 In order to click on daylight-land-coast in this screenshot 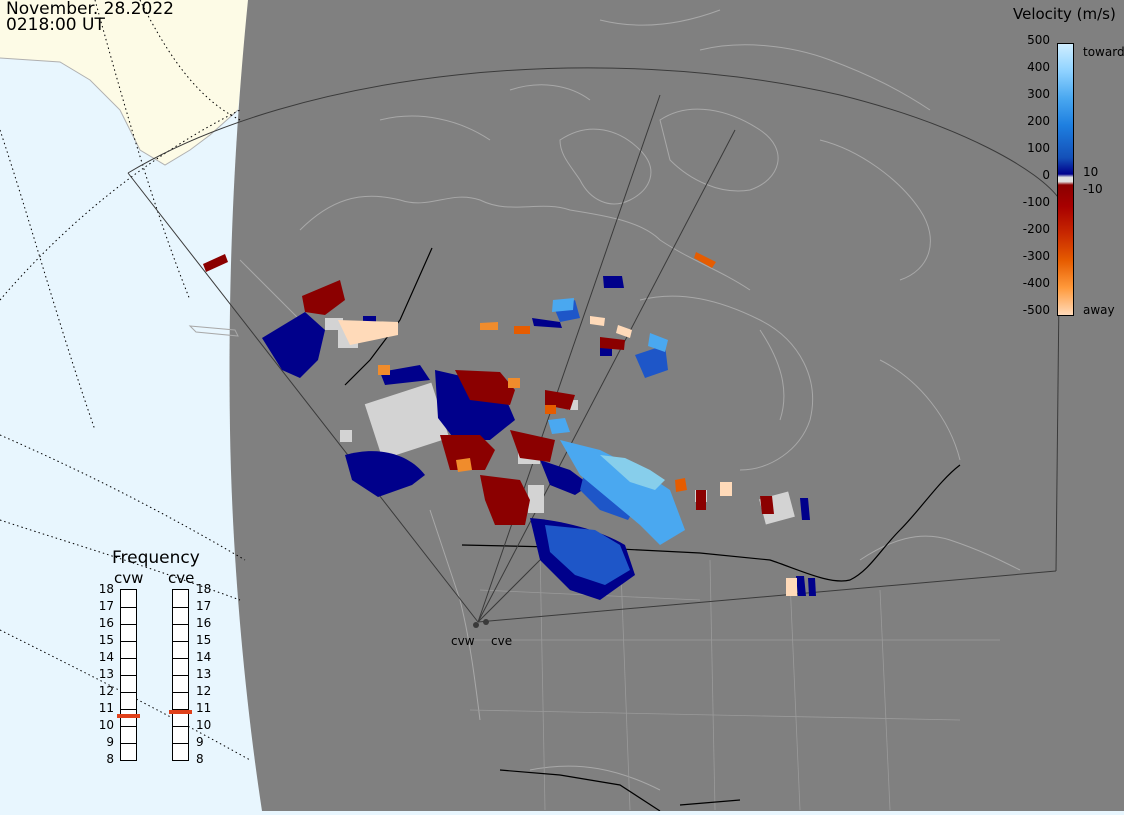, I will do `click(119, 111)`.